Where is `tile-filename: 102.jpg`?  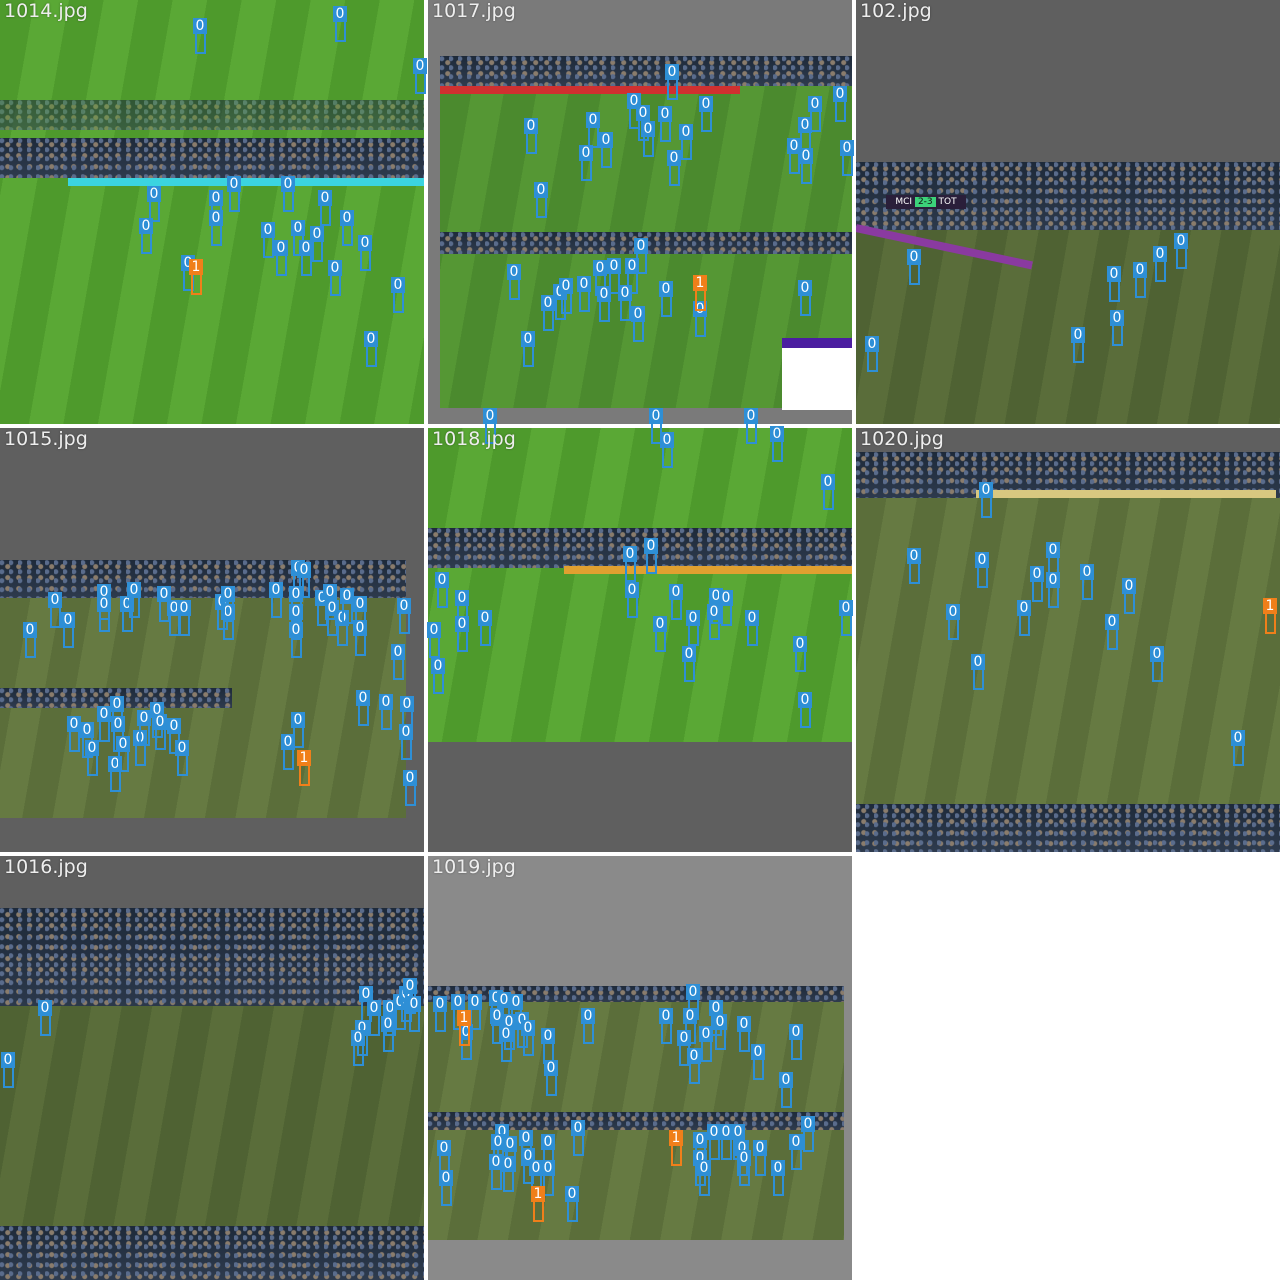 tile-filename: 102.jpg is located at coordinates (896, 11).